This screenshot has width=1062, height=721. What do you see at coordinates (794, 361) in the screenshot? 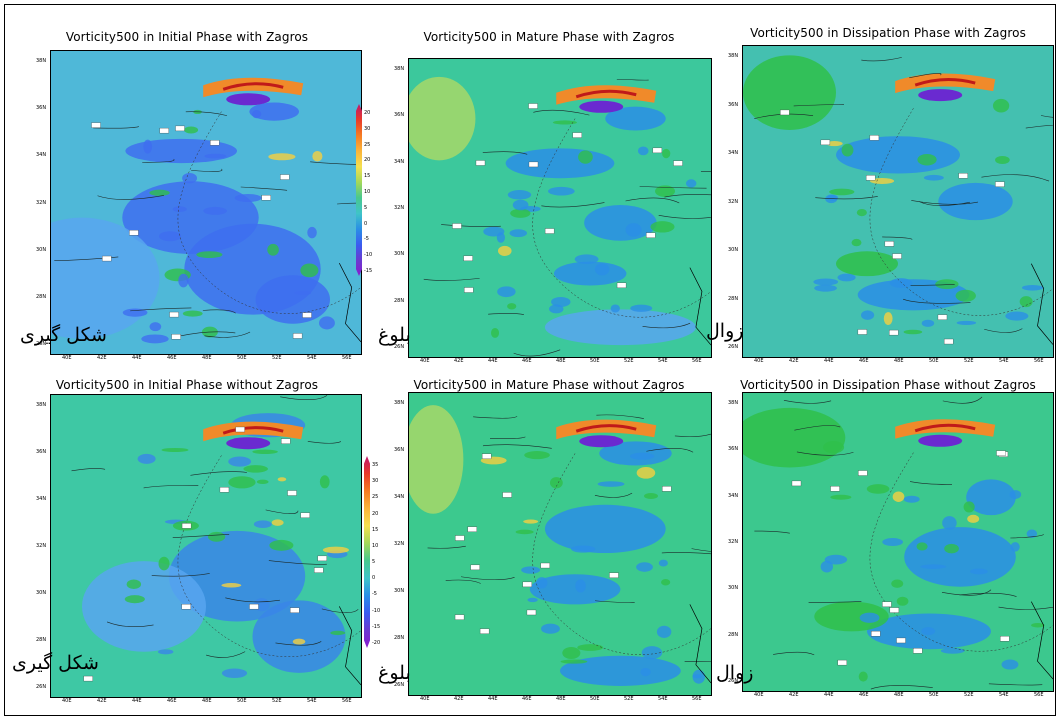
I see `lon-tick-label: 42E` at bounding box center [794, 361].